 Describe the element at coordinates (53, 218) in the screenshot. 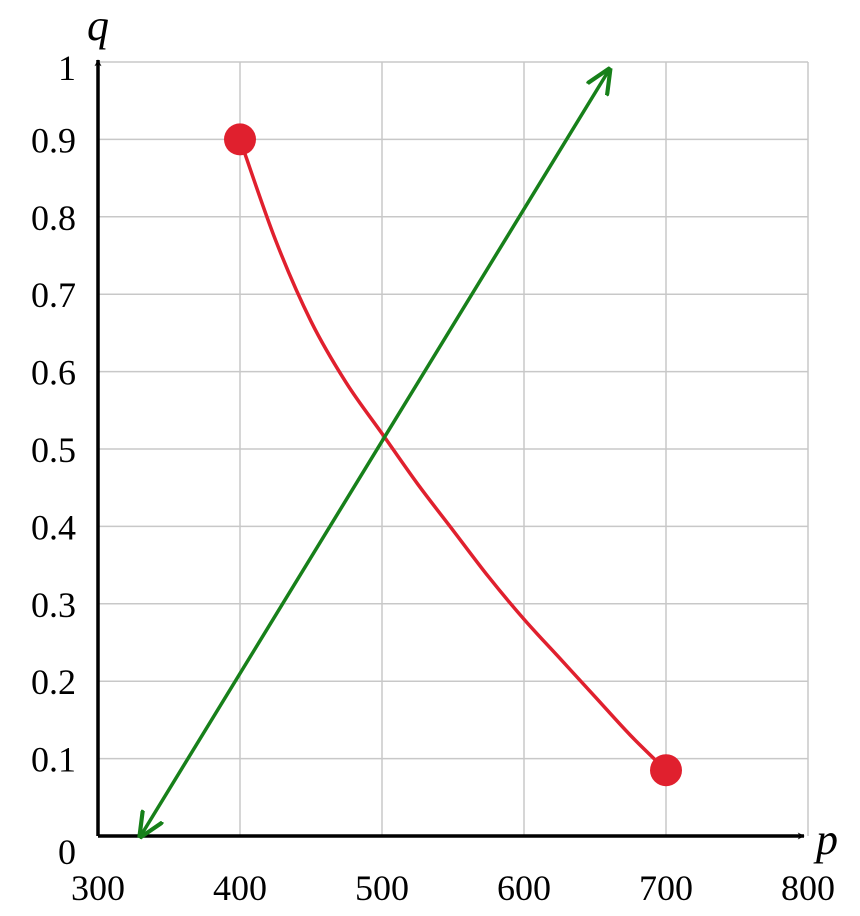

I see `y-tick-label: 0.8` at that location.